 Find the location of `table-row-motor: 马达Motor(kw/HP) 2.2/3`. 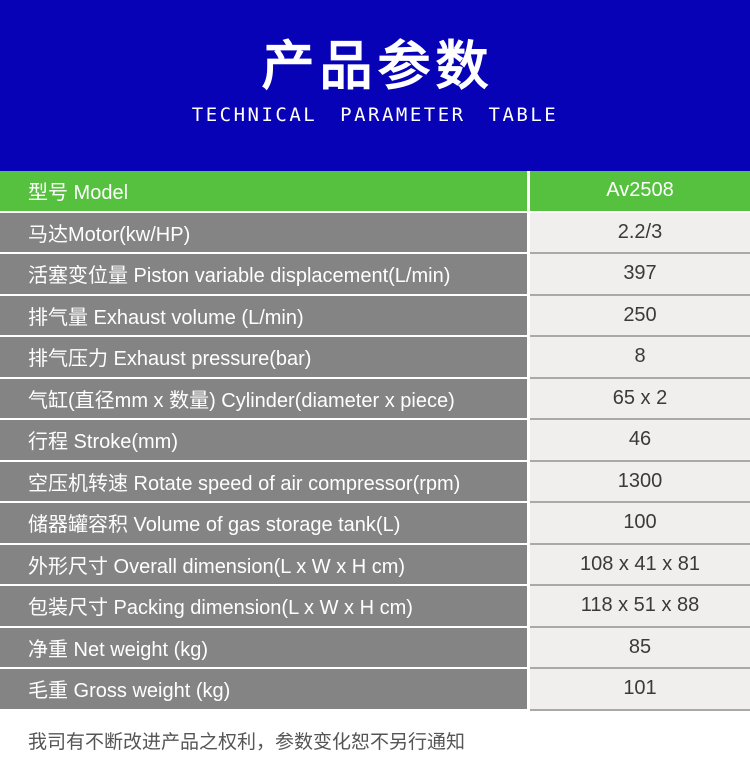

table-row-motor: 马达Motor(kw/HP) 2.2/3 is located at coordinates (375, 233).